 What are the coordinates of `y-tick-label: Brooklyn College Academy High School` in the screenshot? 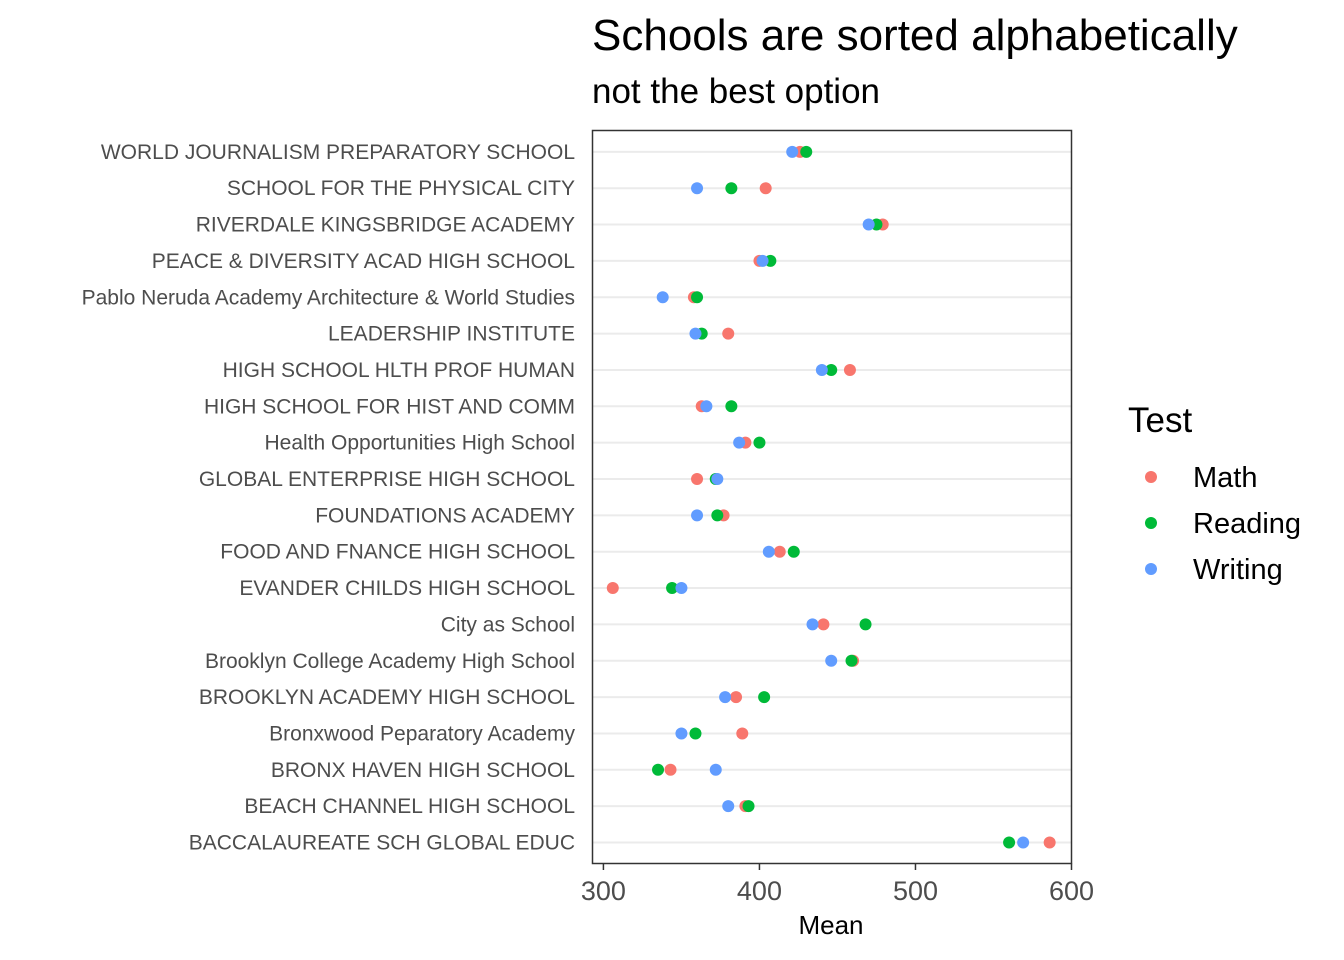 It's located at (390, 661).